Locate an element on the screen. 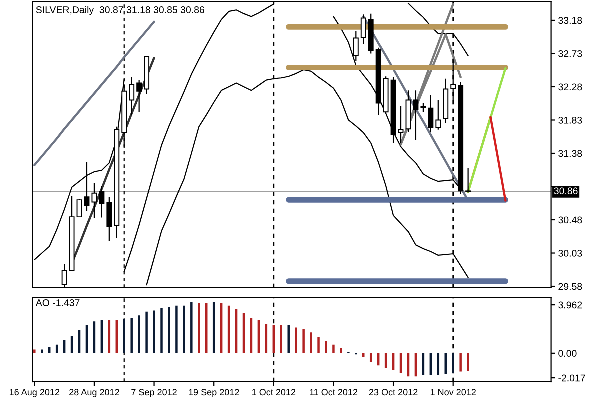  y-tick-label: 30.03 is located at coordinates (570, 253).